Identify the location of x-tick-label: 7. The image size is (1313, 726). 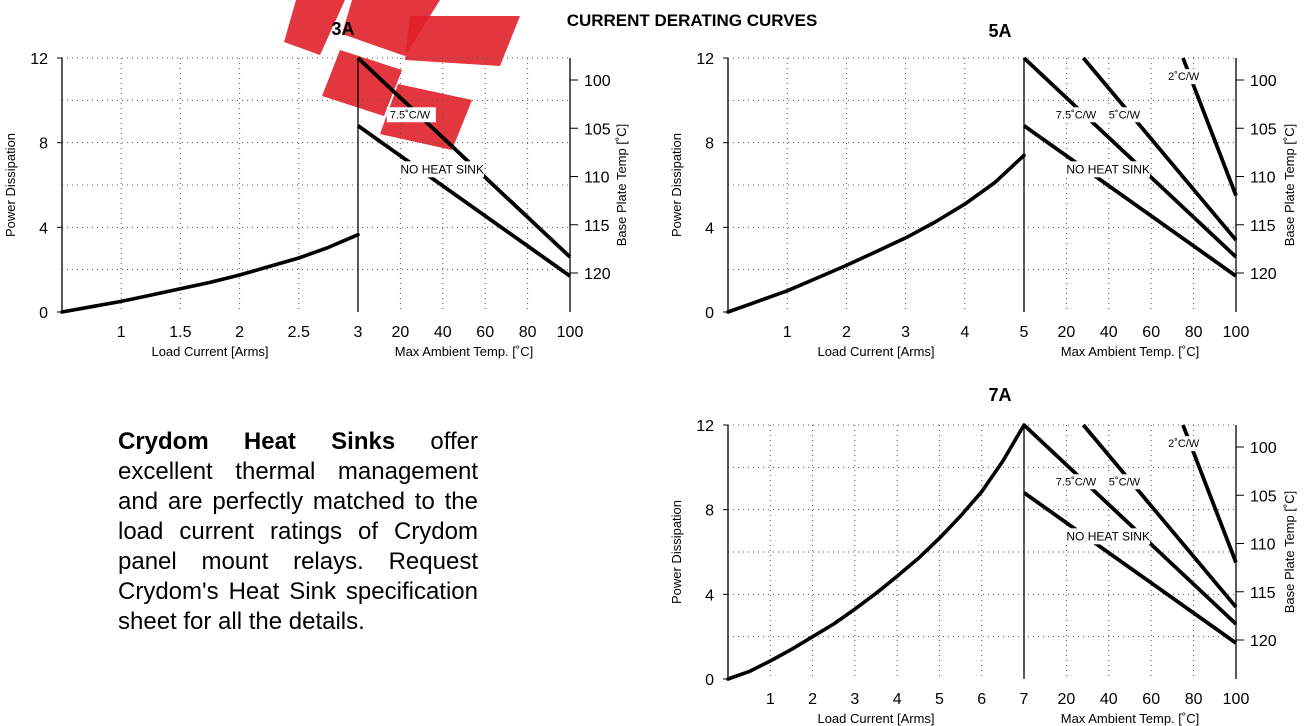
(1024, 699).